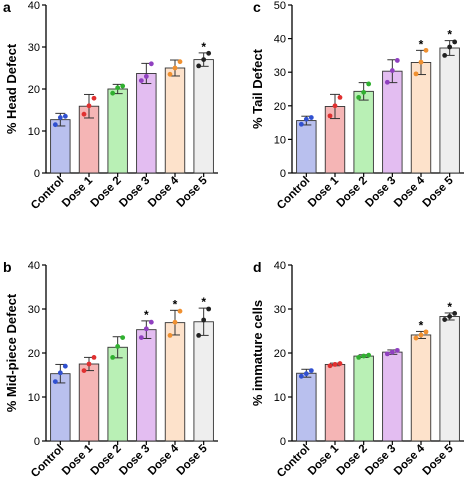 Image resolution: width=474 pixels, height=494 pixels. What do you see at coordinates (7, 7) in the screenshot?
I see `panel-letter: a` at bounding box center [7, 7].